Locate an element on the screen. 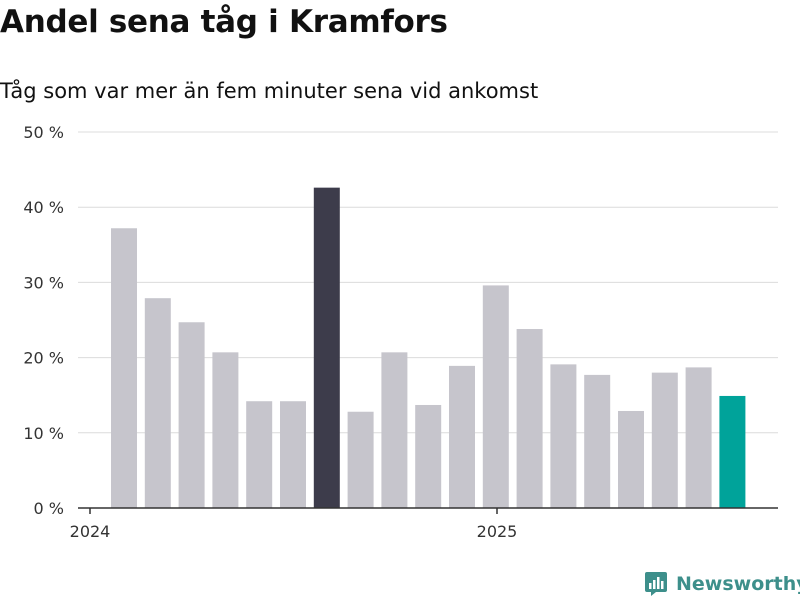 The height and width of the screenshot is (600, 800). newsworthy-logo-icon is located at coordinates (656, 584).